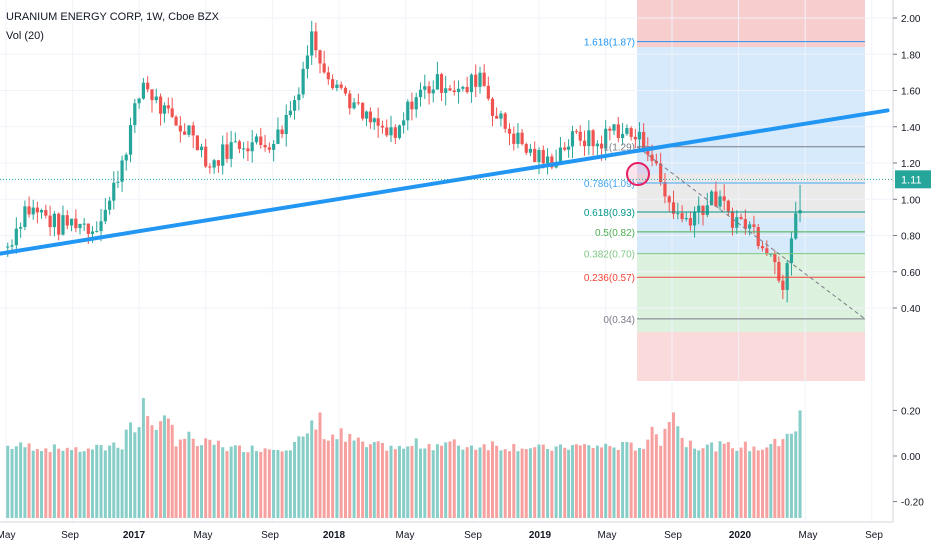 This screenshot has width=932, height=555. Describe the element at coordinates (334, 535) in the screenshot. I see `time-axis-tick-label: 2018` at that location.